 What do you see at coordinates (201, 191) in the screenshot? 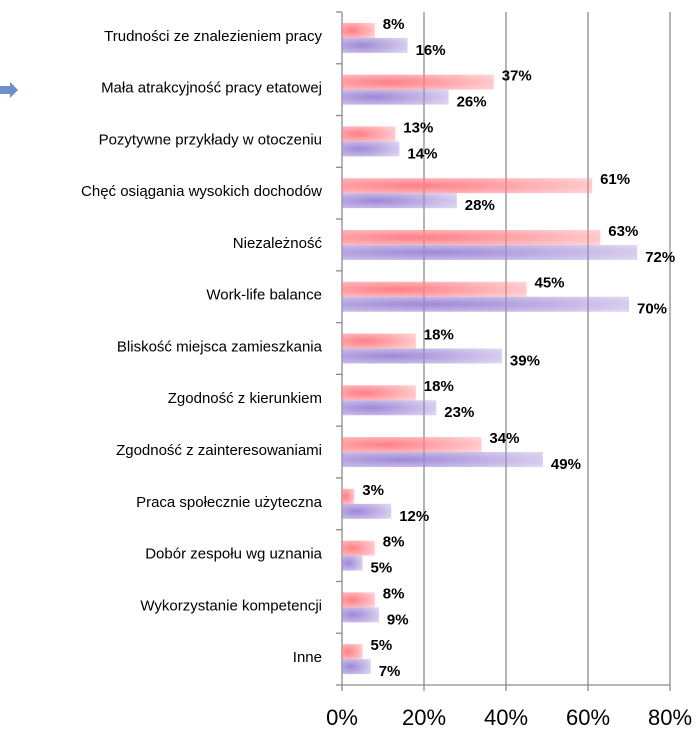
I see `category-label: Chęć osiągania wysokich dochodów` at bounding box center [201, 191].